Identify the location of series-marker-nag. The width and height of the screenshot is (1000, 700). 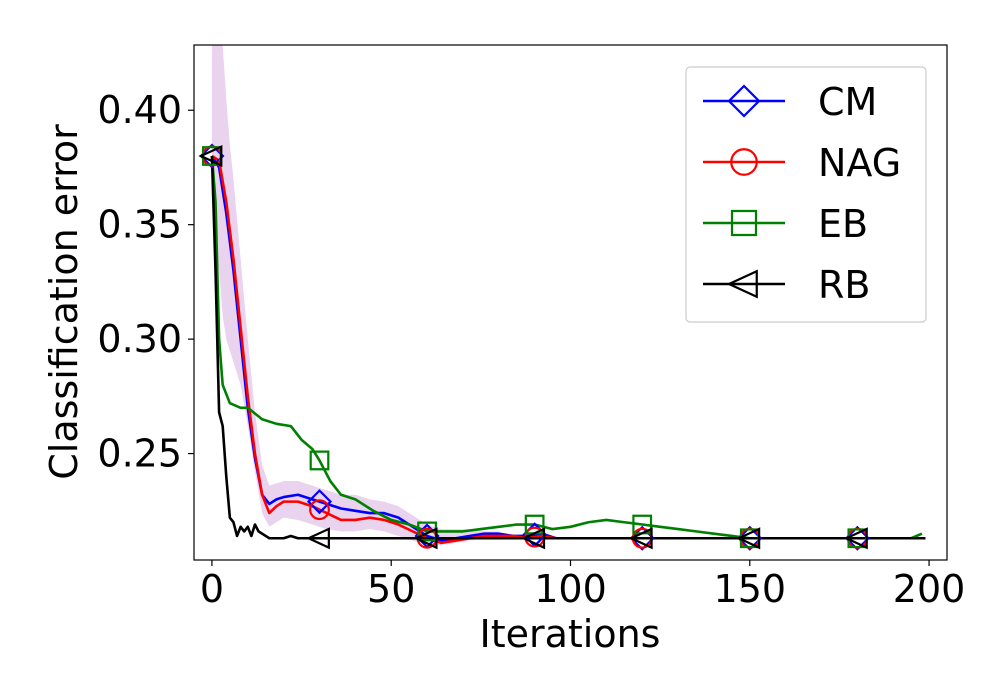
(319, 510).